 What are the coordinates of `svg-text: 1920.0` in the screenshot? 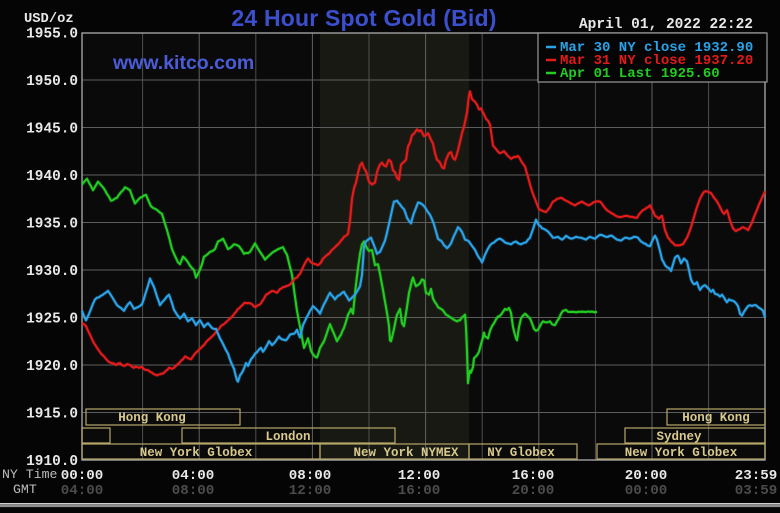 It's located at (52, 367).